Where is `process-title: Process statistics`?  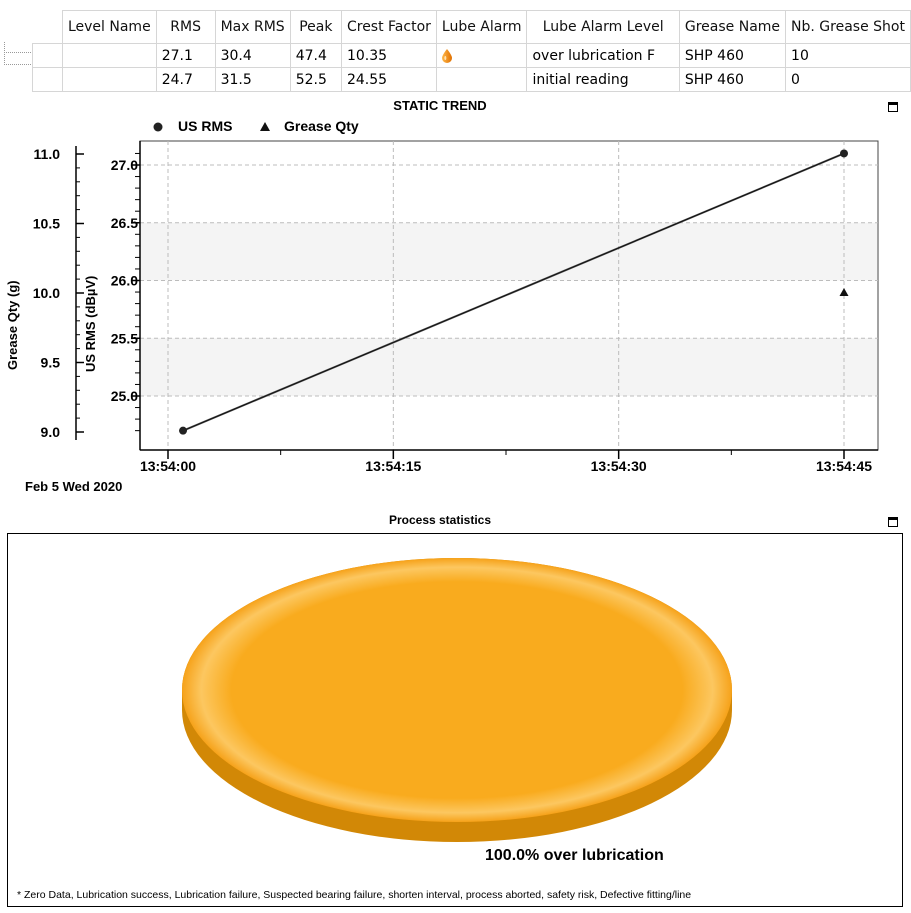 process-title: Process statistics is located at coordinates (440, 520).